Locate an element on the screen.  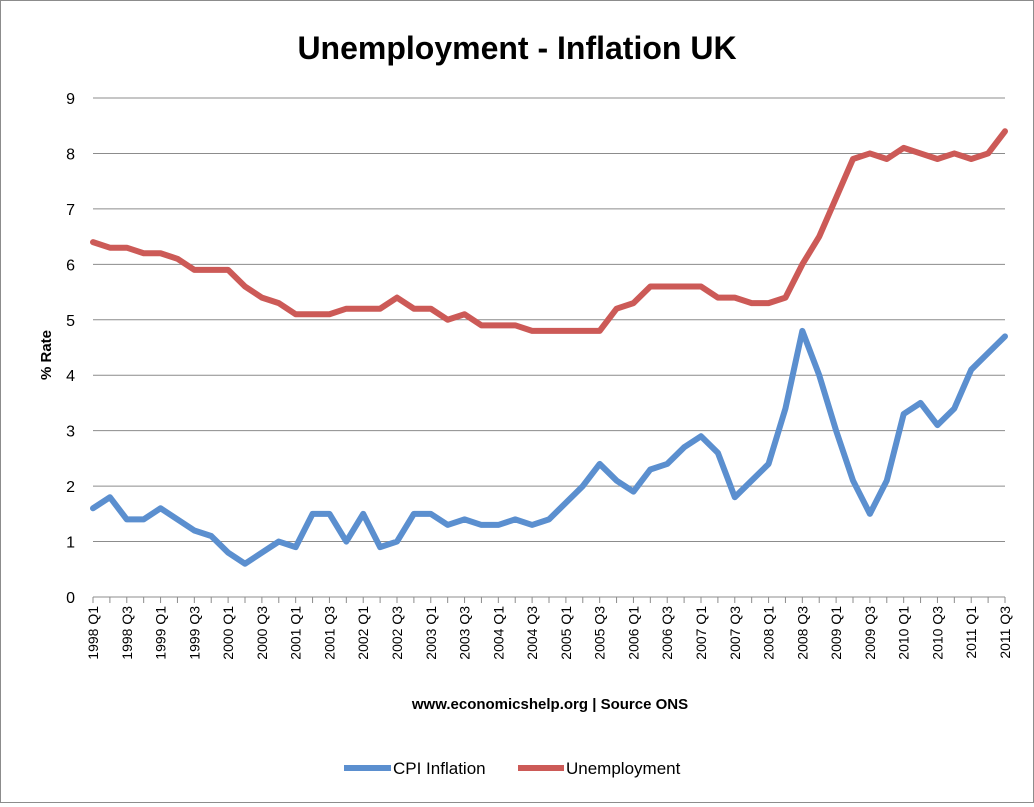
x-tick-label: 2004 Q3 is located at coordinates (532, 633).